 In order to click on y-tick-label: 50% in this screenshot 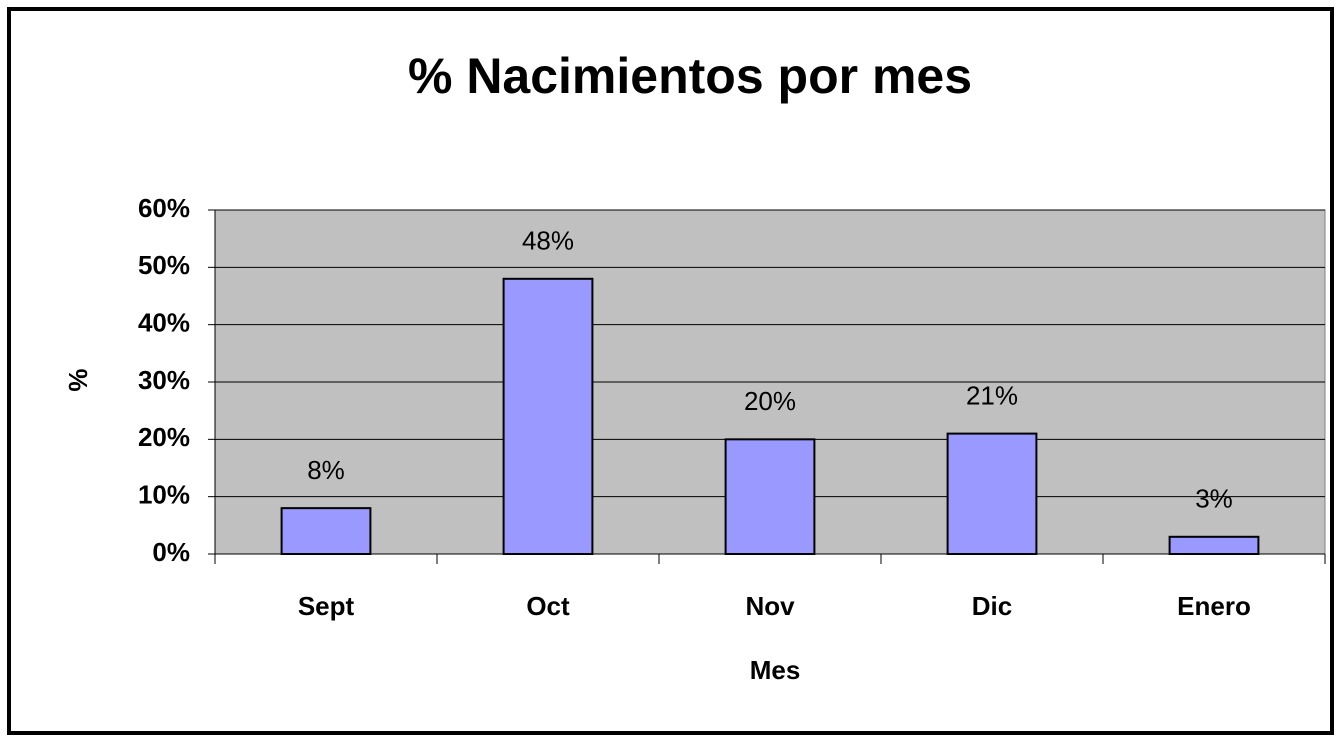, I will do `click(164, 265)`.